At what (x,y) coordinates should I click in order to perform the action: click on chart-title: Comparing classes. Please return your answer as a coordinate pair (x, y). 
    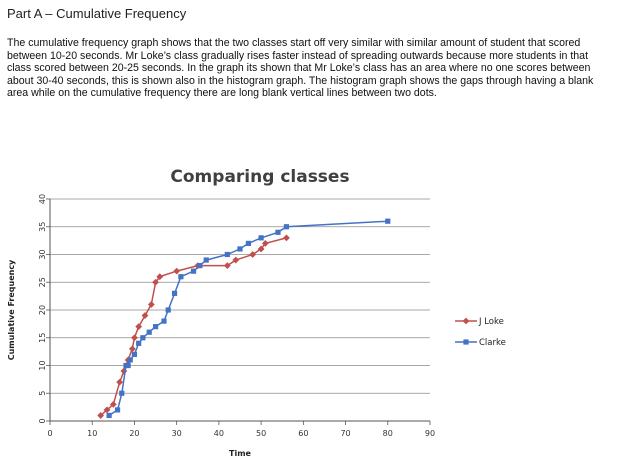
    Looking at the image, I should click on (259, 177).